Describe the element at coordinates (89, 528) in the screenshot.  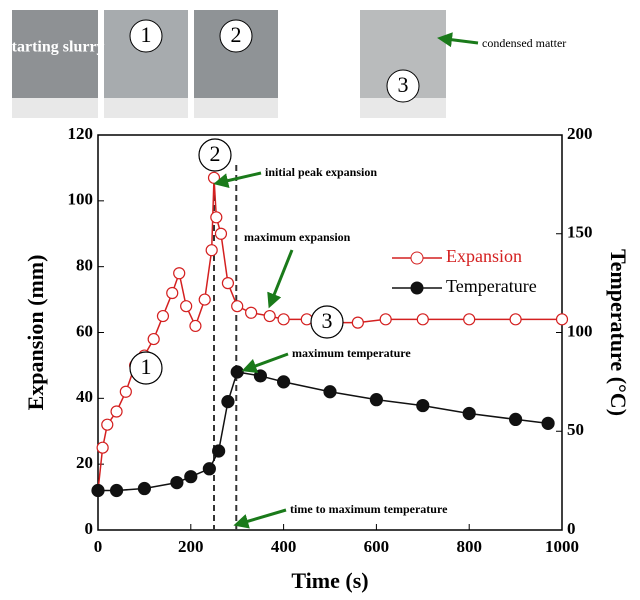
I see `y-tick-label: 0` at that location.